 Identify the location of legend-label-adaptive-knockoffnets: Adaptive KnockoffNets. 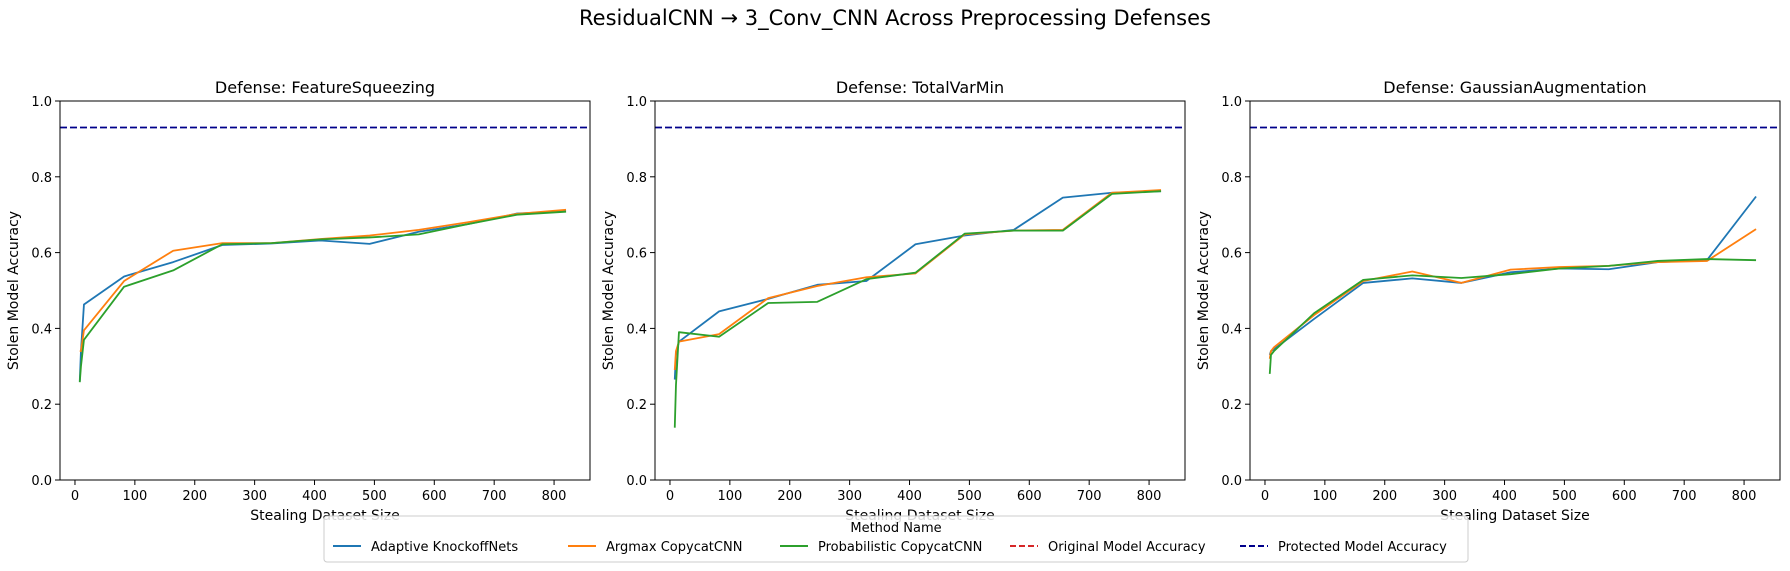
(444, 547).